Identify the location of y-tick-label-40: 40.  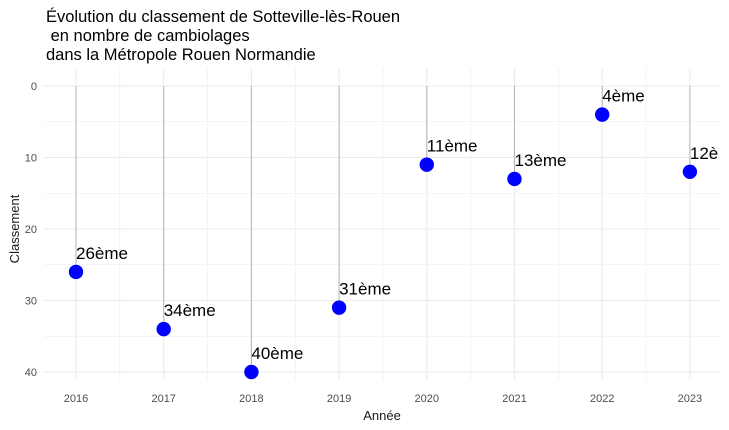
(31, 373).